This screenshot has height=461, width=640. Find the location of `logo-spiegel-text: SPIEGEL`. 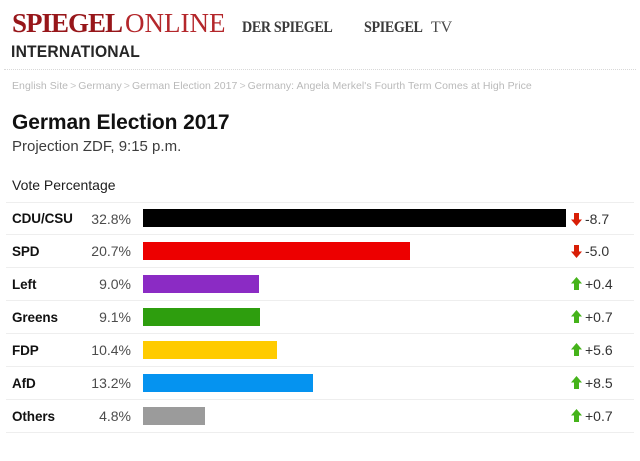

logo-spiegel-text: SPIEGEL is located at coordinates (67, 23).